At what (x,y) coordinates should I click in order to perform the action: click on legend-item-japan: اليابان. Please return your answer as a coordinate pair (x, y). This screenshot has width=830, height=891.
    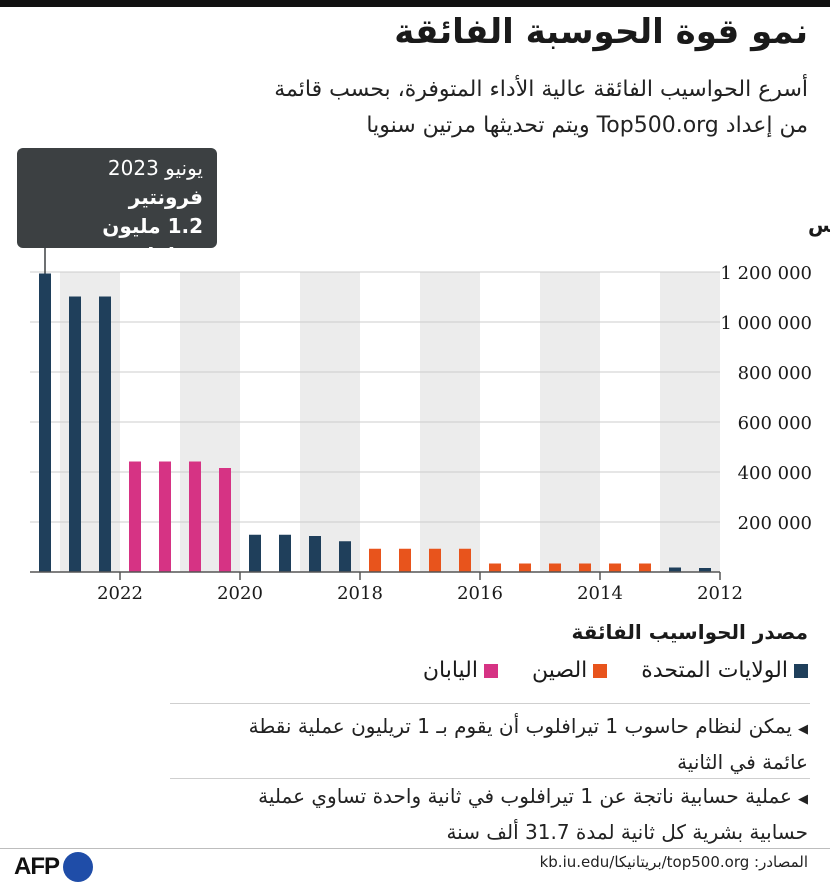
    Looking at the image, I should click on (460, 670).